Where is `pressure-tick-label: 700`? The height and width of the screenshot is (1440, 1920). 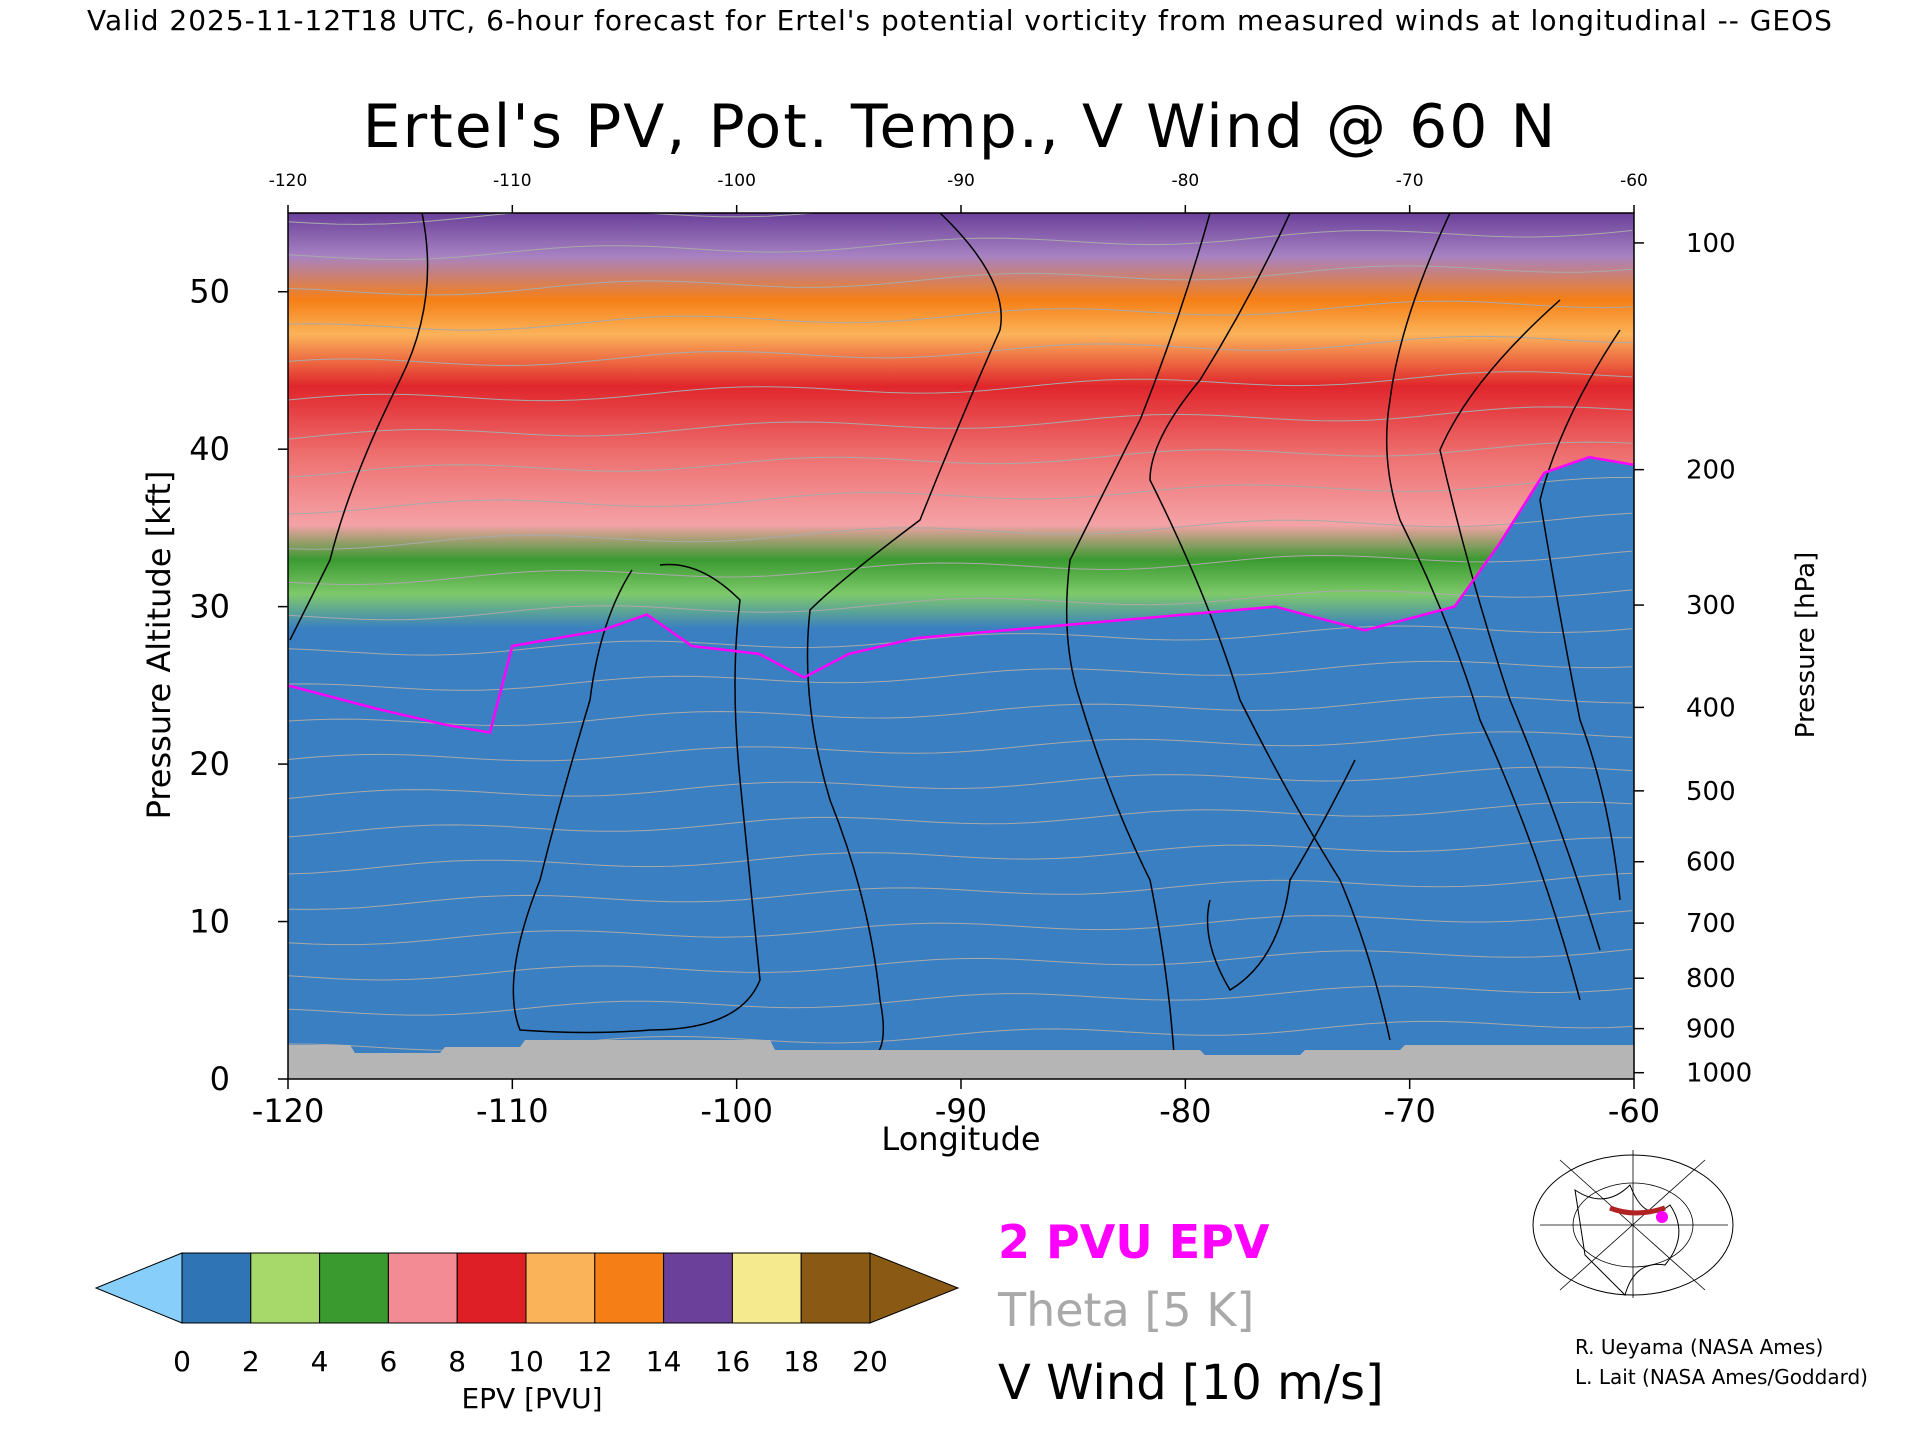
pressure-tick-label: 700 is located at coordinates (1711, 924).